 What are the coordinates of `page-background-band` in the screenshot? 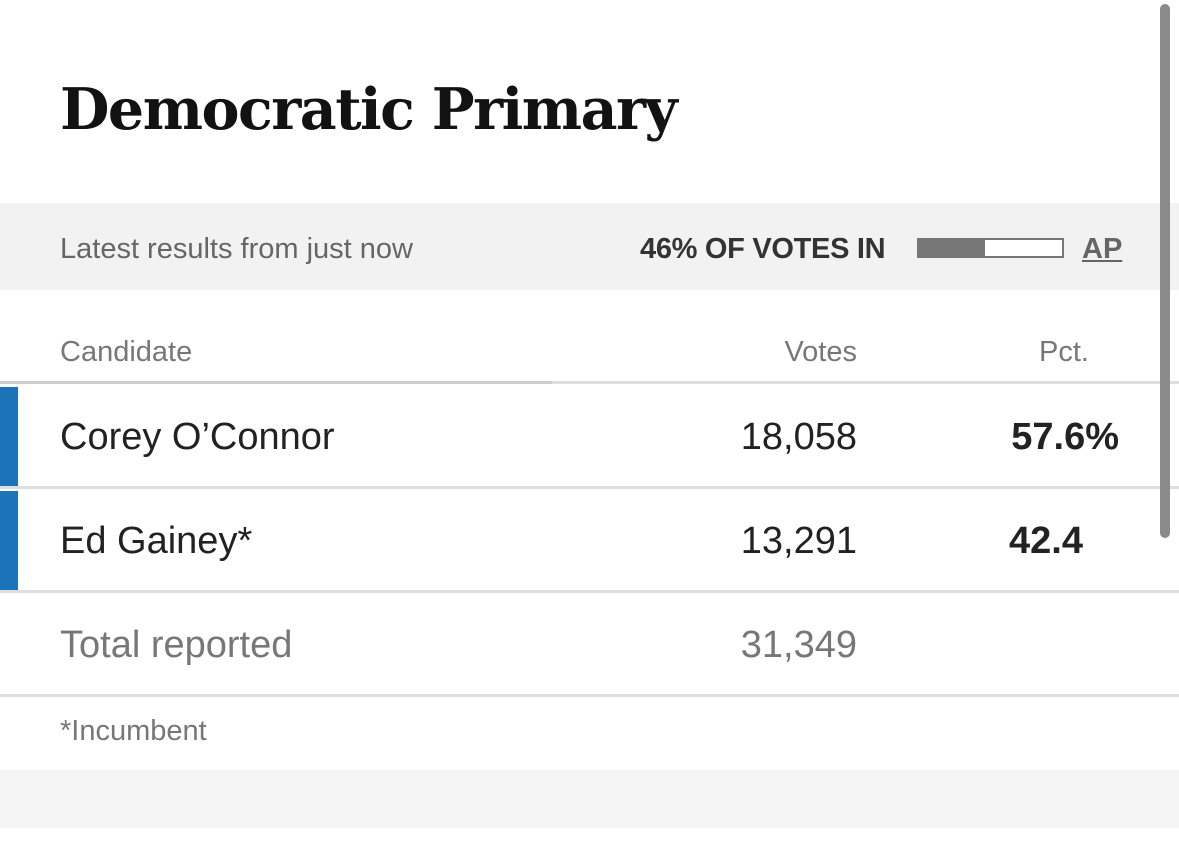 It's located at (589, 799).